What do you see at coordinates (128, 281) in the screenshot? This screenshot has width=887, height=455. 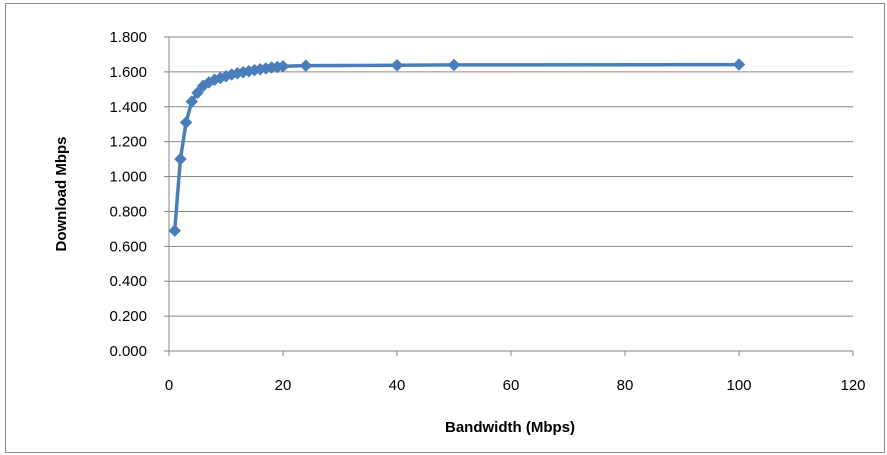 I see `y-tick-label: 0.400` at bounding box center [128, 281].